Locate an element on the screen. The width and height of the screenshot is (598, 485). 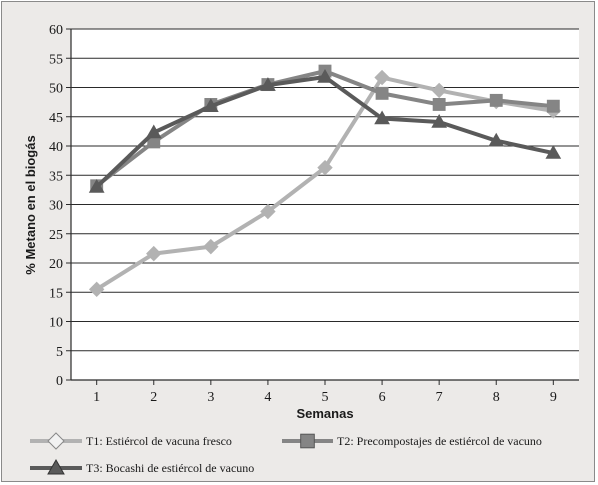
x-tick-label: 8 is located at coordinates (496, 397).